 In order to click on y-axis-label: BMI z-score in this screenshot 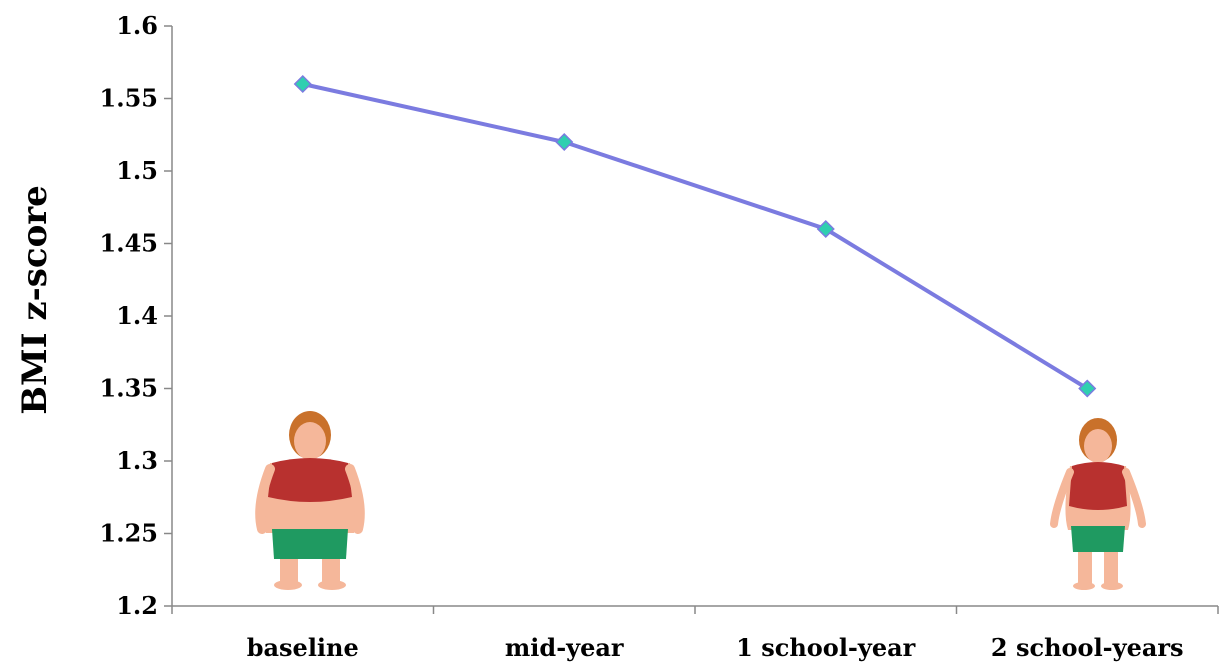, I will do `click(35, 300)`.